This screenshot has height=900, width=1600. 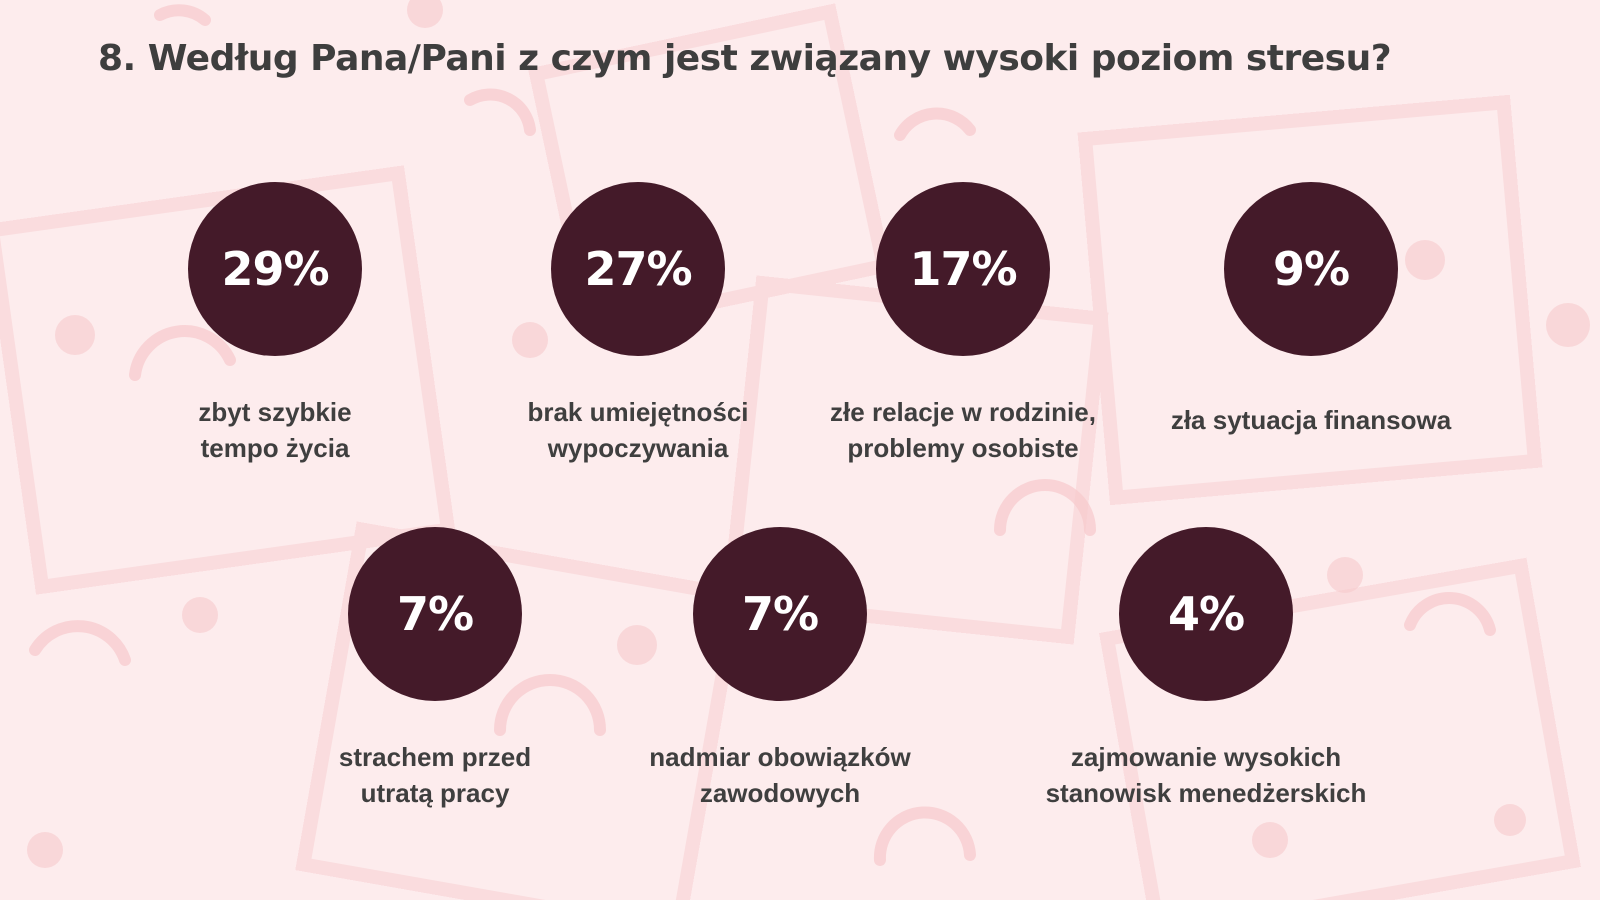 I want to click on percent-value: 4%, so click(x=1206, y=614).